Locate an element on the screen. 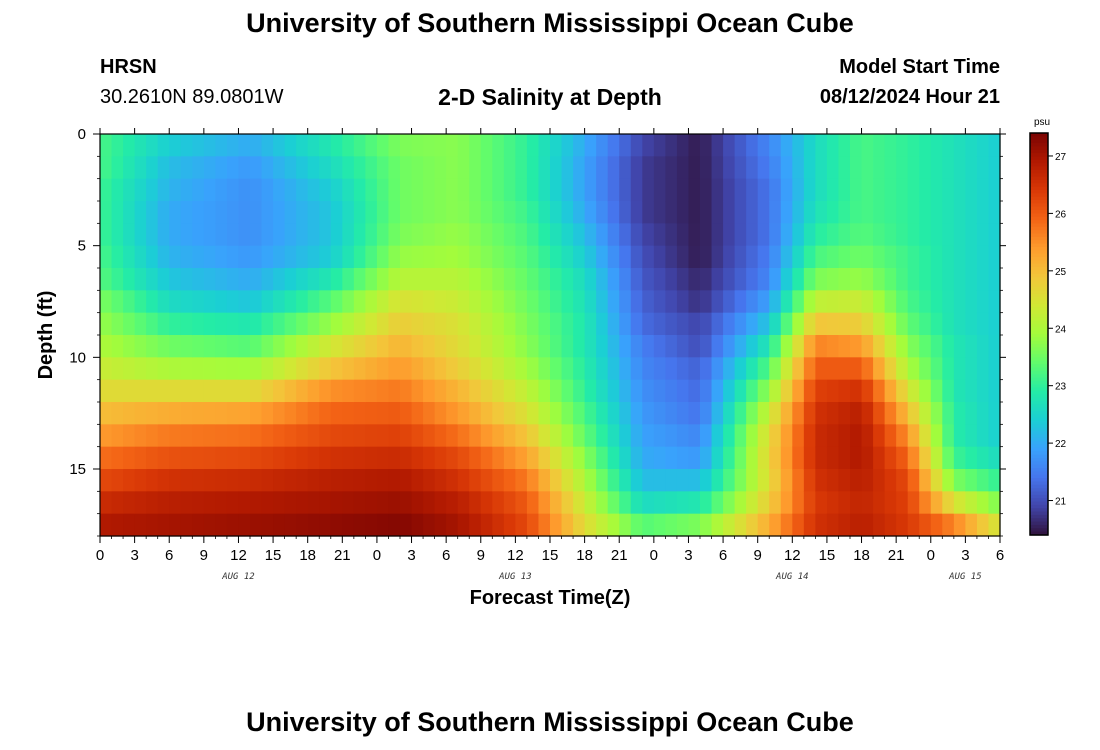 The width and height of the screenshot is (1100, 750). x-tick-label: 15 is located at coordinates (273, 555).